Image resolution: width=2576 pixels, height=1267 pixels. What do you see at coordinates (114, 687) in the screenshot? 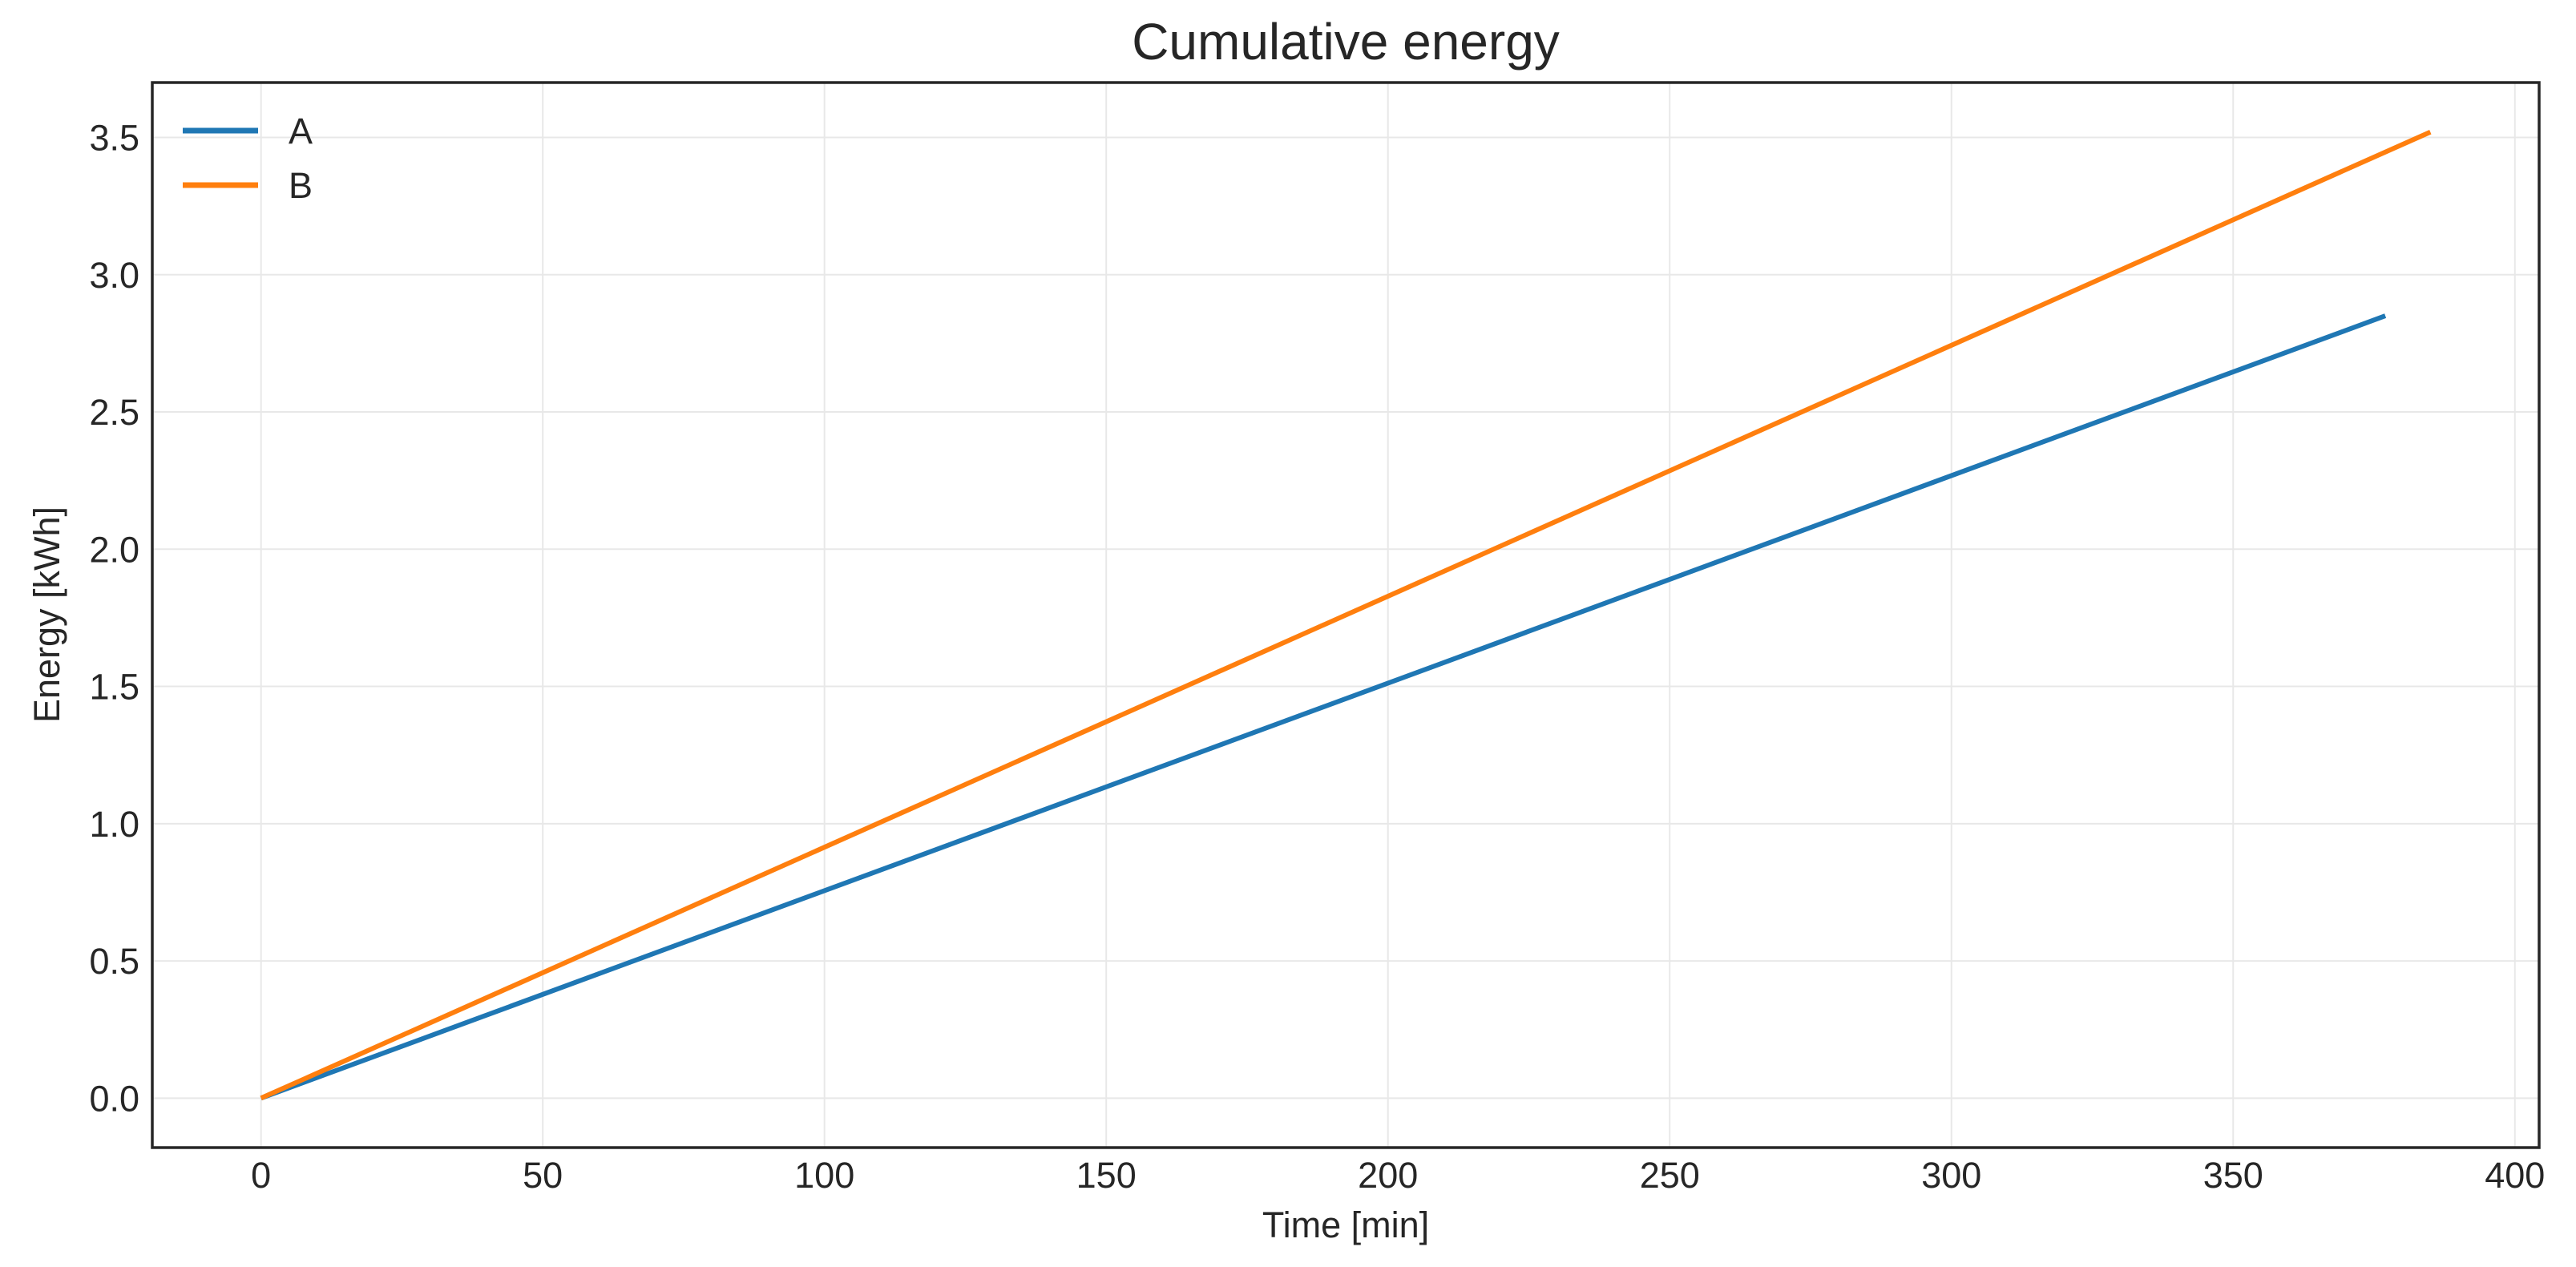
I see `y-tick-label: 1.5` at bounding box center [114, 687].